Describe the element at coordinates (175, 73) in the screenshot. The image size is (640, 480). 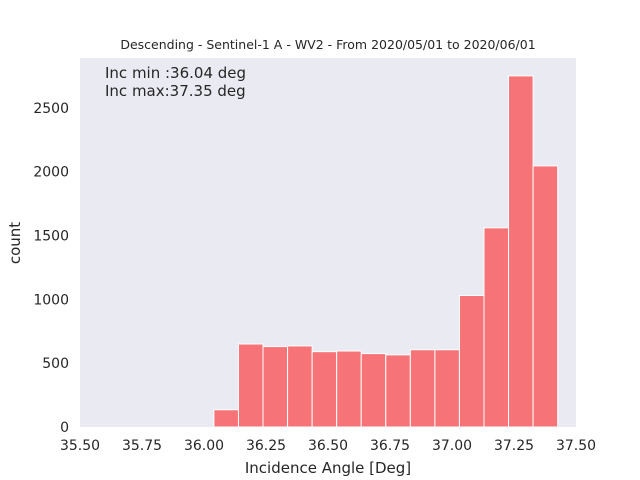
I see `annotation-inc-min: Inc min :36.04 deg` at that location.